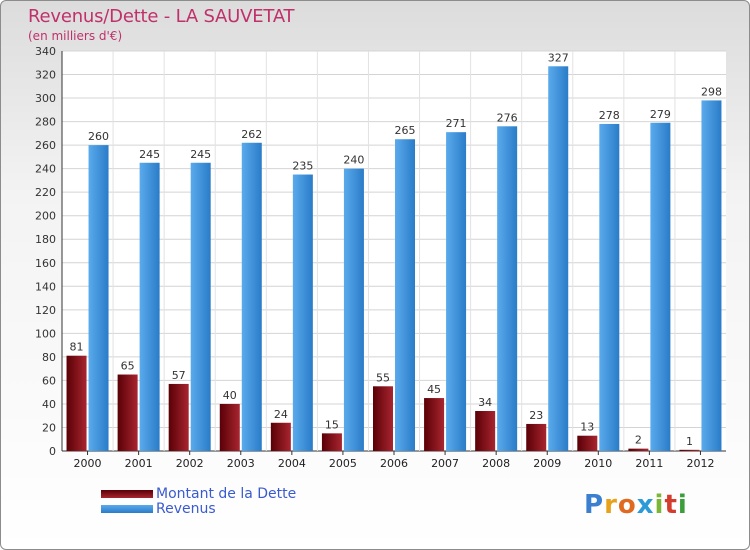 This screenshot has height=550, width=750. Describe the element at coordinates (45, 333) in the screenshot. I see `y-tick-label: 100` at that location.